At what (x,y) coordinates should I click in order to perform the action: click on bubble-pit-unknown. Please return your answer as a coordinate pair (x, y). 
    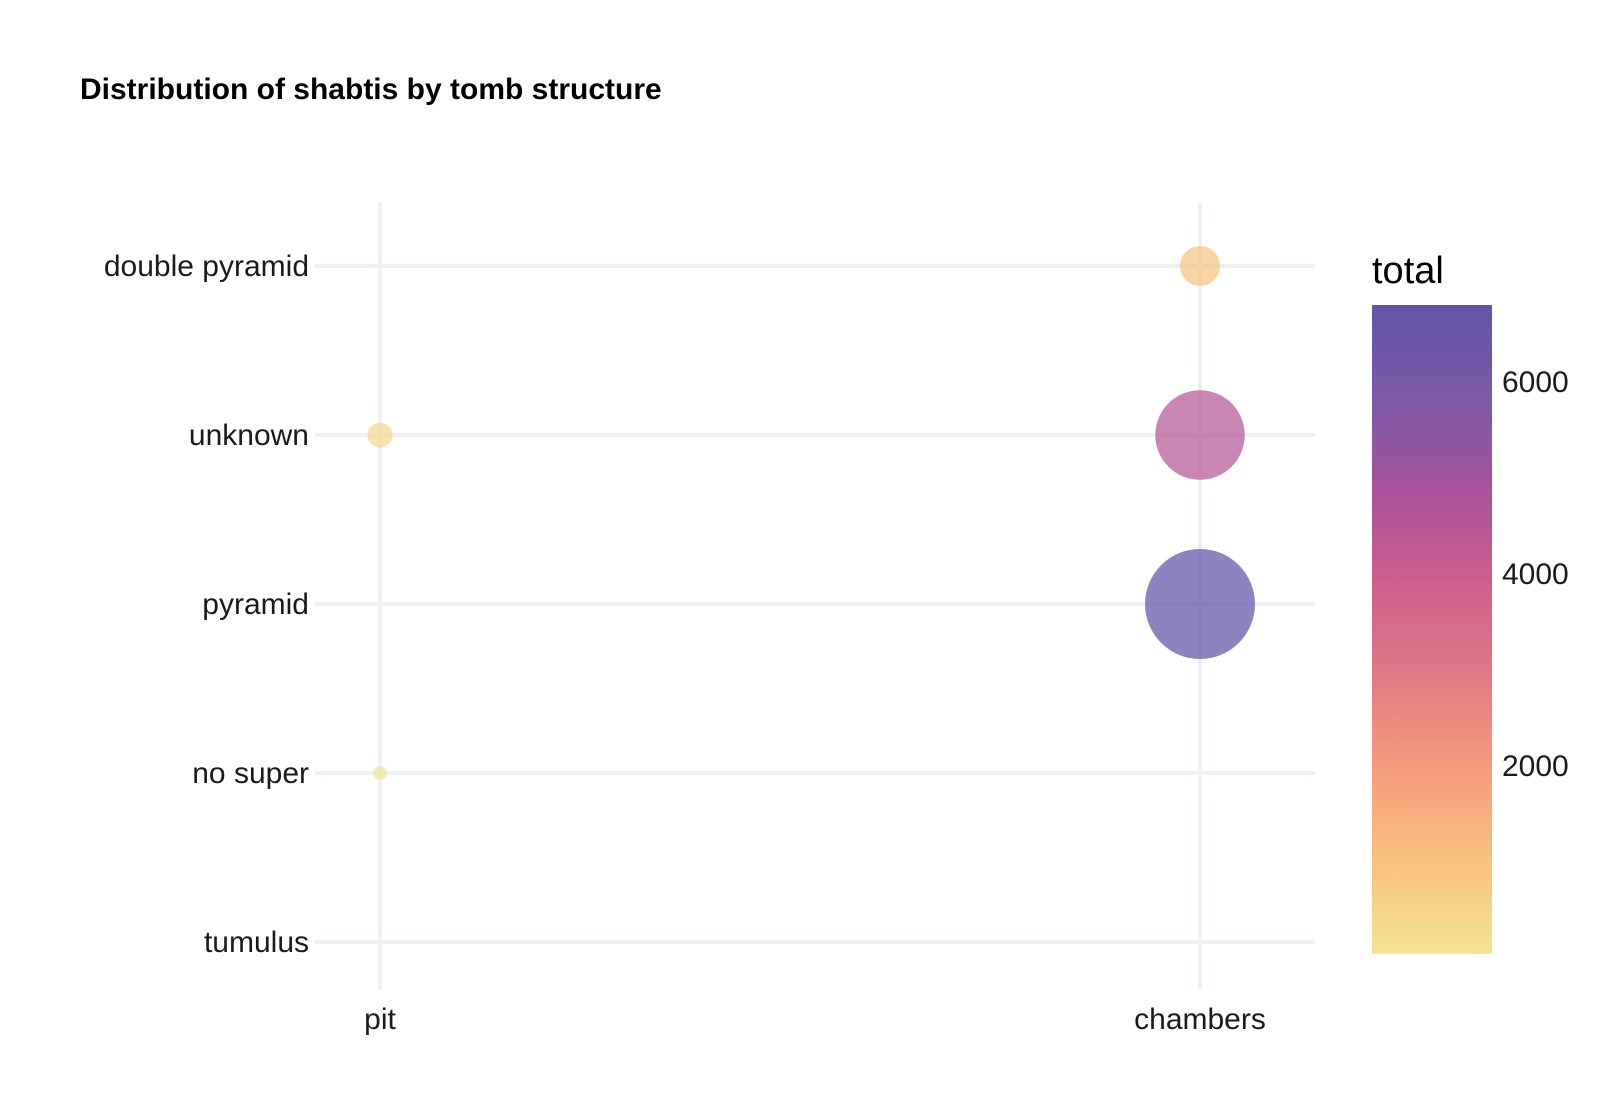
    Looking at the image, I should click on (380, 435).